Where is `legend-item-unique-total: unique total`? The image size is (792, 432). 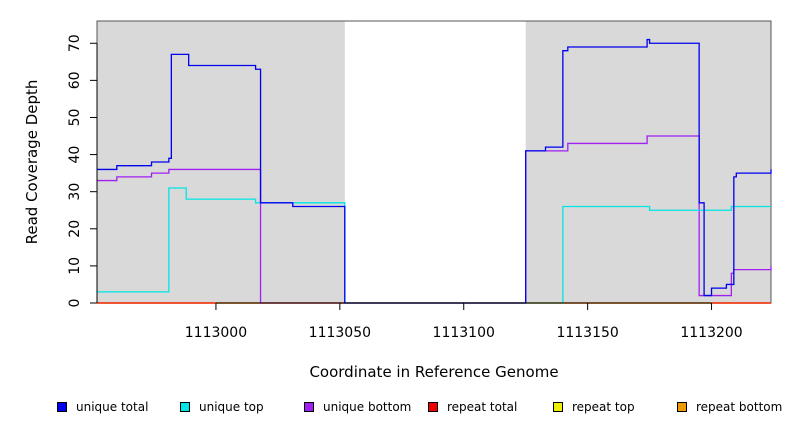
legend-item-unique-total: unique total is located at coordinates (102, 407).